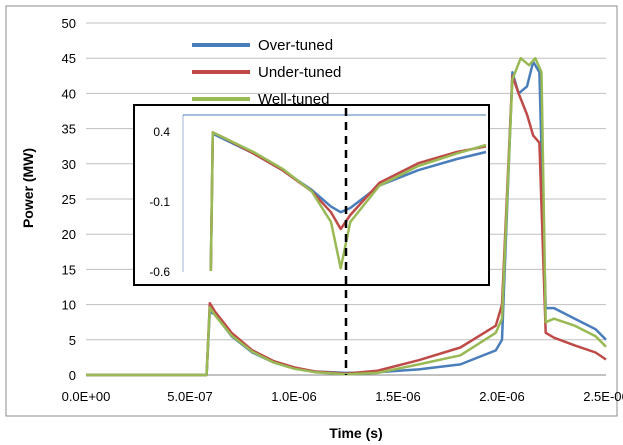 The image size is (623, 445). What do you see at coordinates (69, 93) in the screenshot?
I see `y-tick-label-40: 40` at bounding box center [69, 93].